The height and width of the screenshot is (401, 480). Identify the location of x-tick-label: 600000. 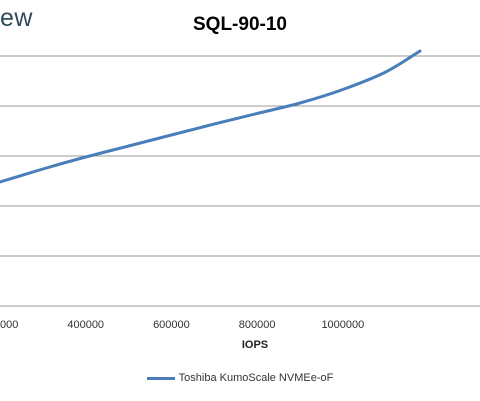
(171, 325).